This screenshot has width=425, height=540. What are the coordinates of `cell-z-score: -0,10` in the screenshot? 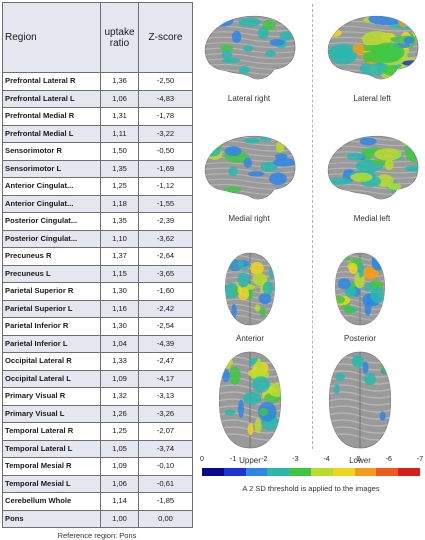 It's located at (165, 466).